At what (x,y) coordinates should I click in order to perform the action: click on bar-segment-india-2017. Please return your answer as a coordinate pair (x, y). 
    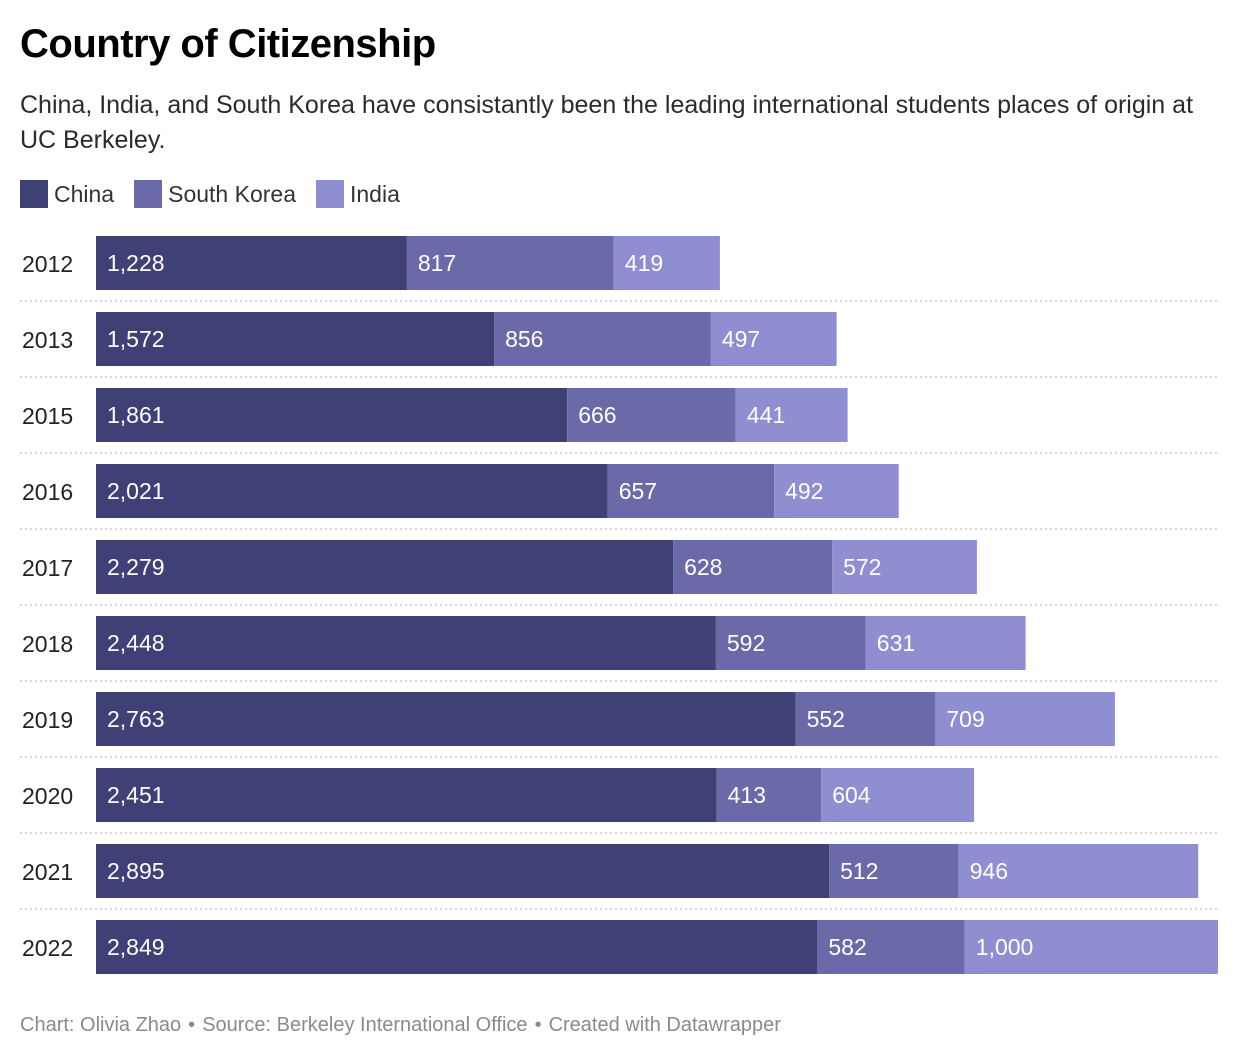
    Looking at the image, I should click on (904, 567).